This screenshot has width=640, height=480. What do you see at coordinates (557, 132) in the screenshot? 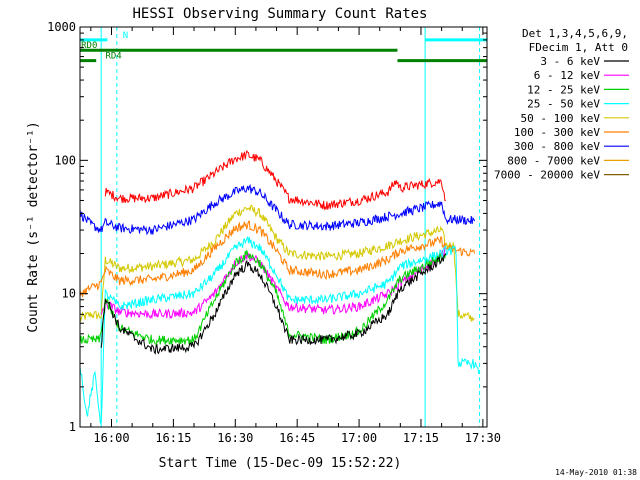
I see `legend-label-100-300-kev: 100 - 300 keV` at bounding box center [557, 132].